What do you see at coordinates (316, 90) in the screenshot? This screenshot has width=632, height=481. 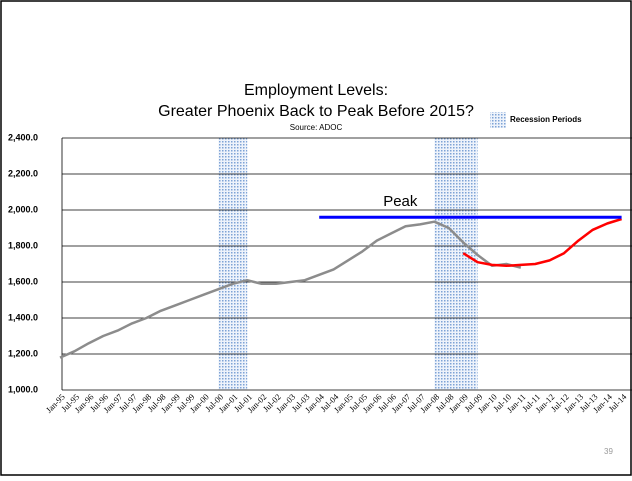 I see `chart-title: Employment Levels:` at bounding box center [316, 90].